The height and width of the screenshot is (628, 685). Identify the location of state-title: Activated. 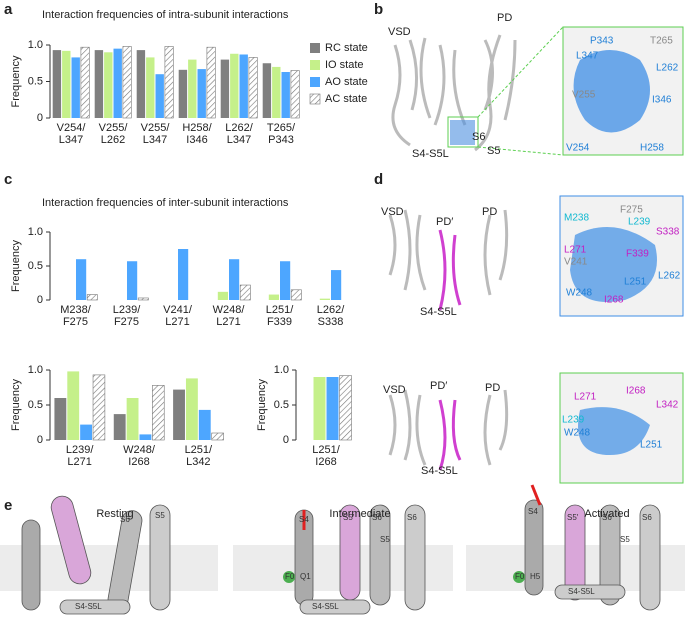
(606, 514).